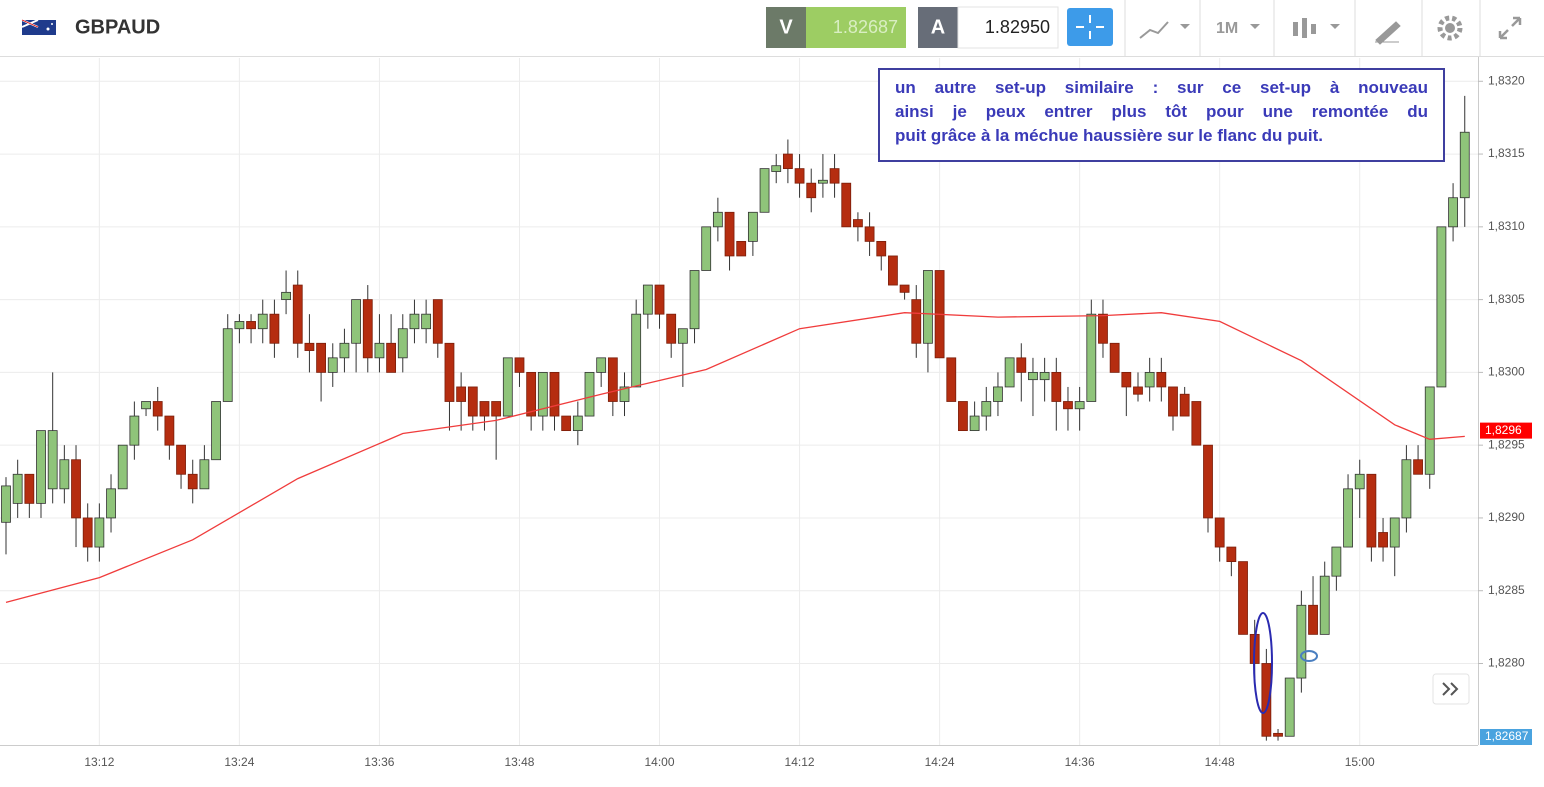 The height and width of the screenshot is (787, 1544). Describe the element at coordinates (1263, 663) in the screenshot. I see `highlight-ellipse` at that location.